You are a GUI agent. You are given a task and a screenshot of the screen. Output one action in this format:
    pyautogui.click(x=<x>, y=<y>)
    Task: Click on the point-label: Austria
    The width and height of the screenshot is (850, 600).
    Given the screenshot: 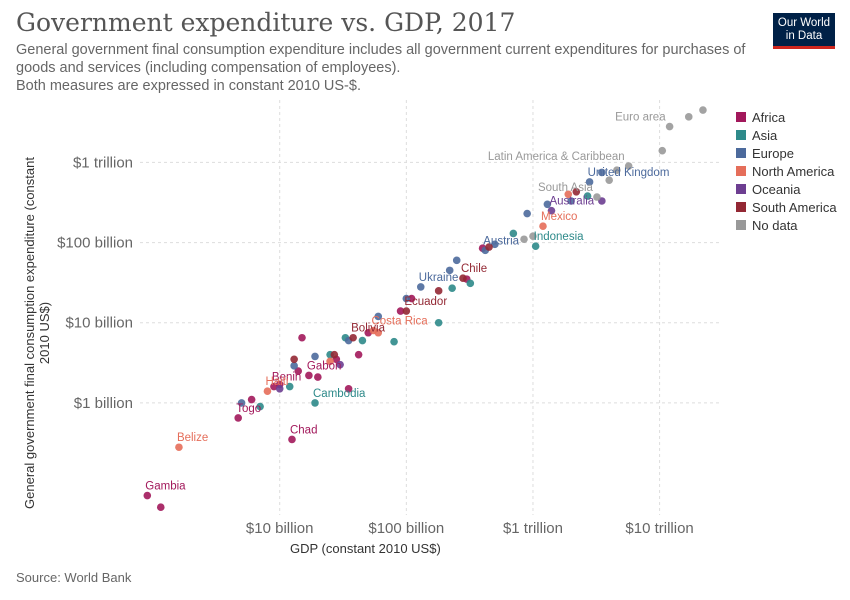 What is the action you would take?
    pyautogui.click(x=501, y=241)
    